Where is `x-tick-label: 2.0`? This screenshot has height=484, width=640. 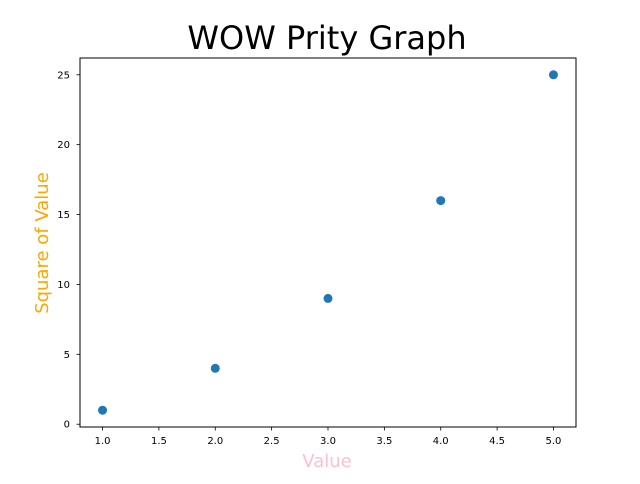
x-tick-label: 2.0 is located at coordinates (215, 441).